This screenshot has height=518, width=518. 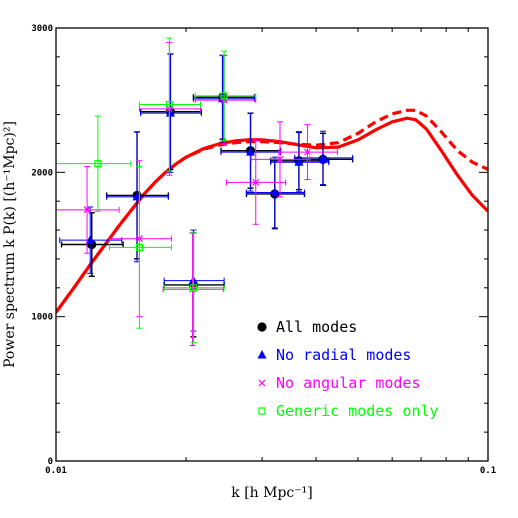 I want to click on legend-item: All modes, so click(x=307, y=327).